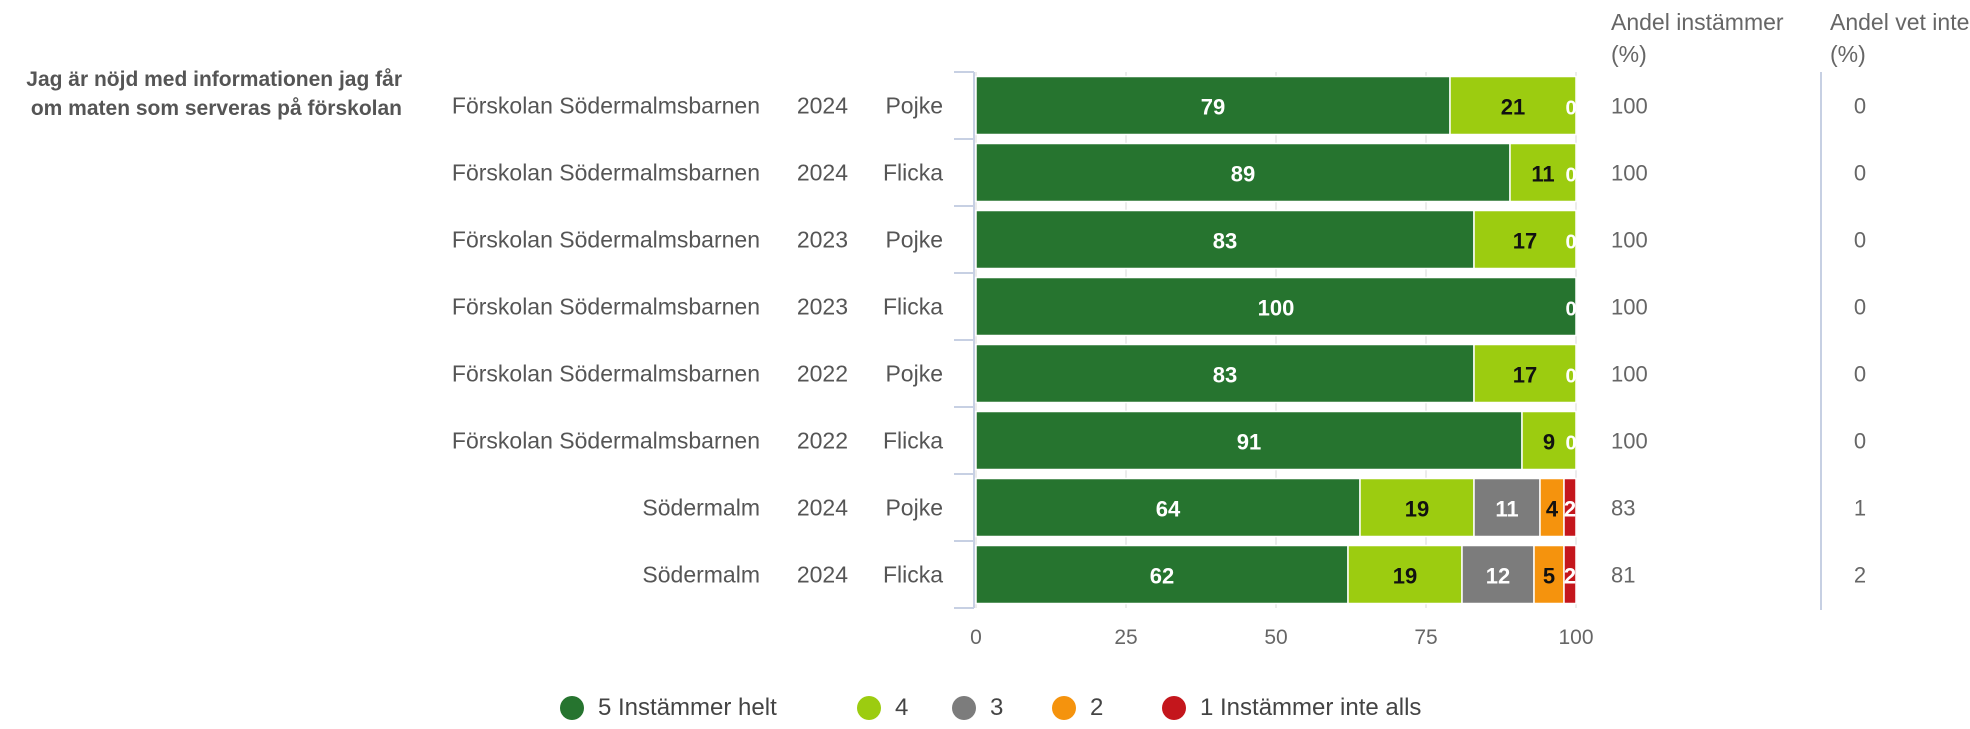 This screenshot has height=729, width=1970. I want to click on andel-instammer-value: 83, so click(1623, 508).